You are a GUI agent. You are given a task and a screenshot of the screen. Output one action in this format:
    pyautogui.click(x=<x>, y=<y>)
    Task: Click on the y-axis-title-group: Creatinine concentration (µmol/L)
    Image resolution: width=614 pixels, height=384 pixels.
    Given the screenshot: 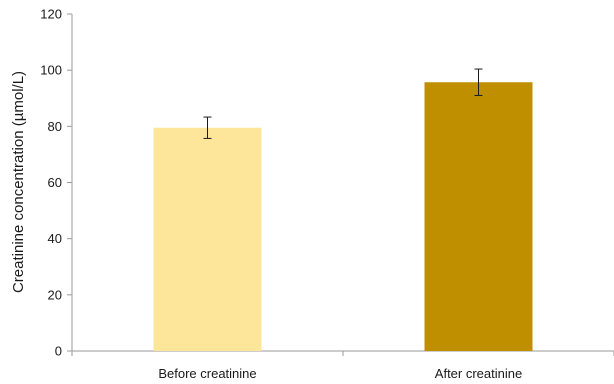 What is the action you would take?
    pyautogui.click(x=18, y=182)
    